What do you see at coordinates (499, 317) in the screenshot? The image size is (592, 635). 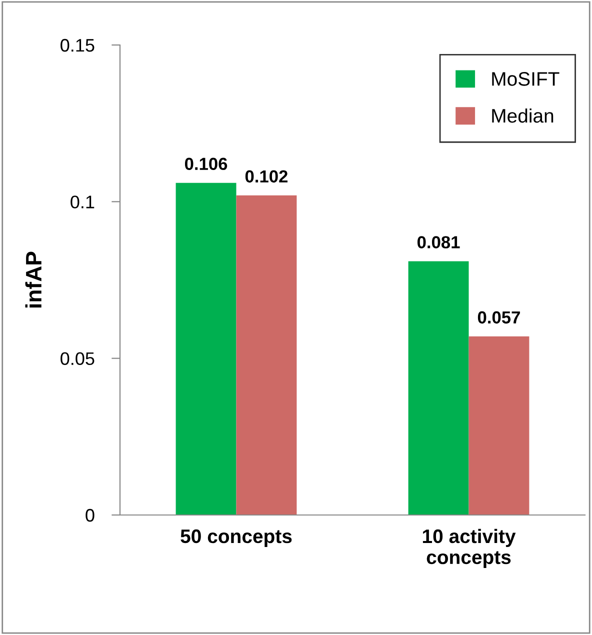 I see `data-label: 0.057` at bounding box center [499, 317].